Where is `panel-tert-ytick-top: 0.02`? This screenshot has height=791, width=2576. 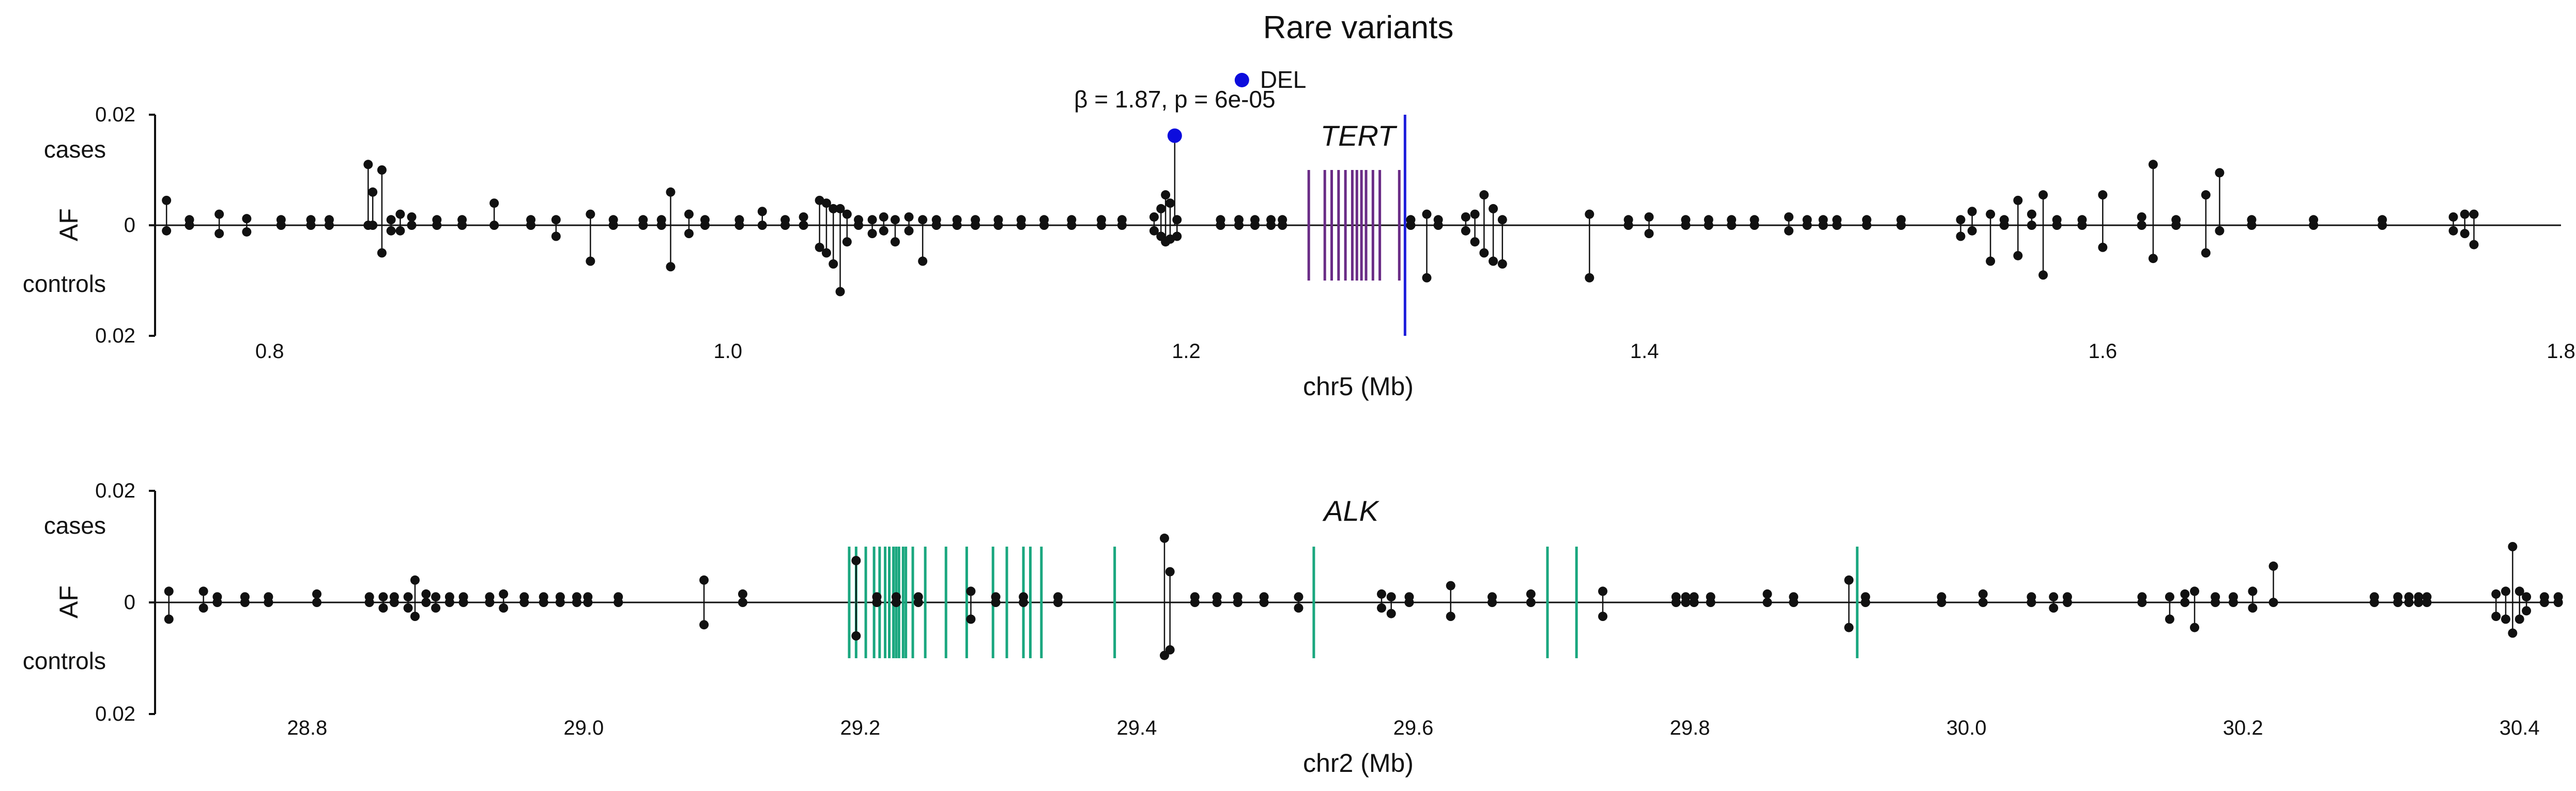 panel-tert-ytick-top: 0.02 is located at coordinates (115, 115).